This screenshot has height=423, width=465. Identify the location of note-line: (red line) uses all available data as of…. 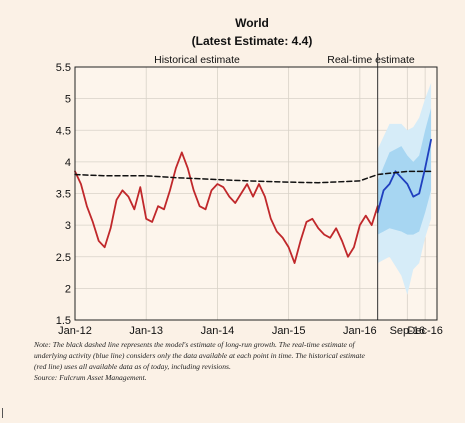
(132, 366).